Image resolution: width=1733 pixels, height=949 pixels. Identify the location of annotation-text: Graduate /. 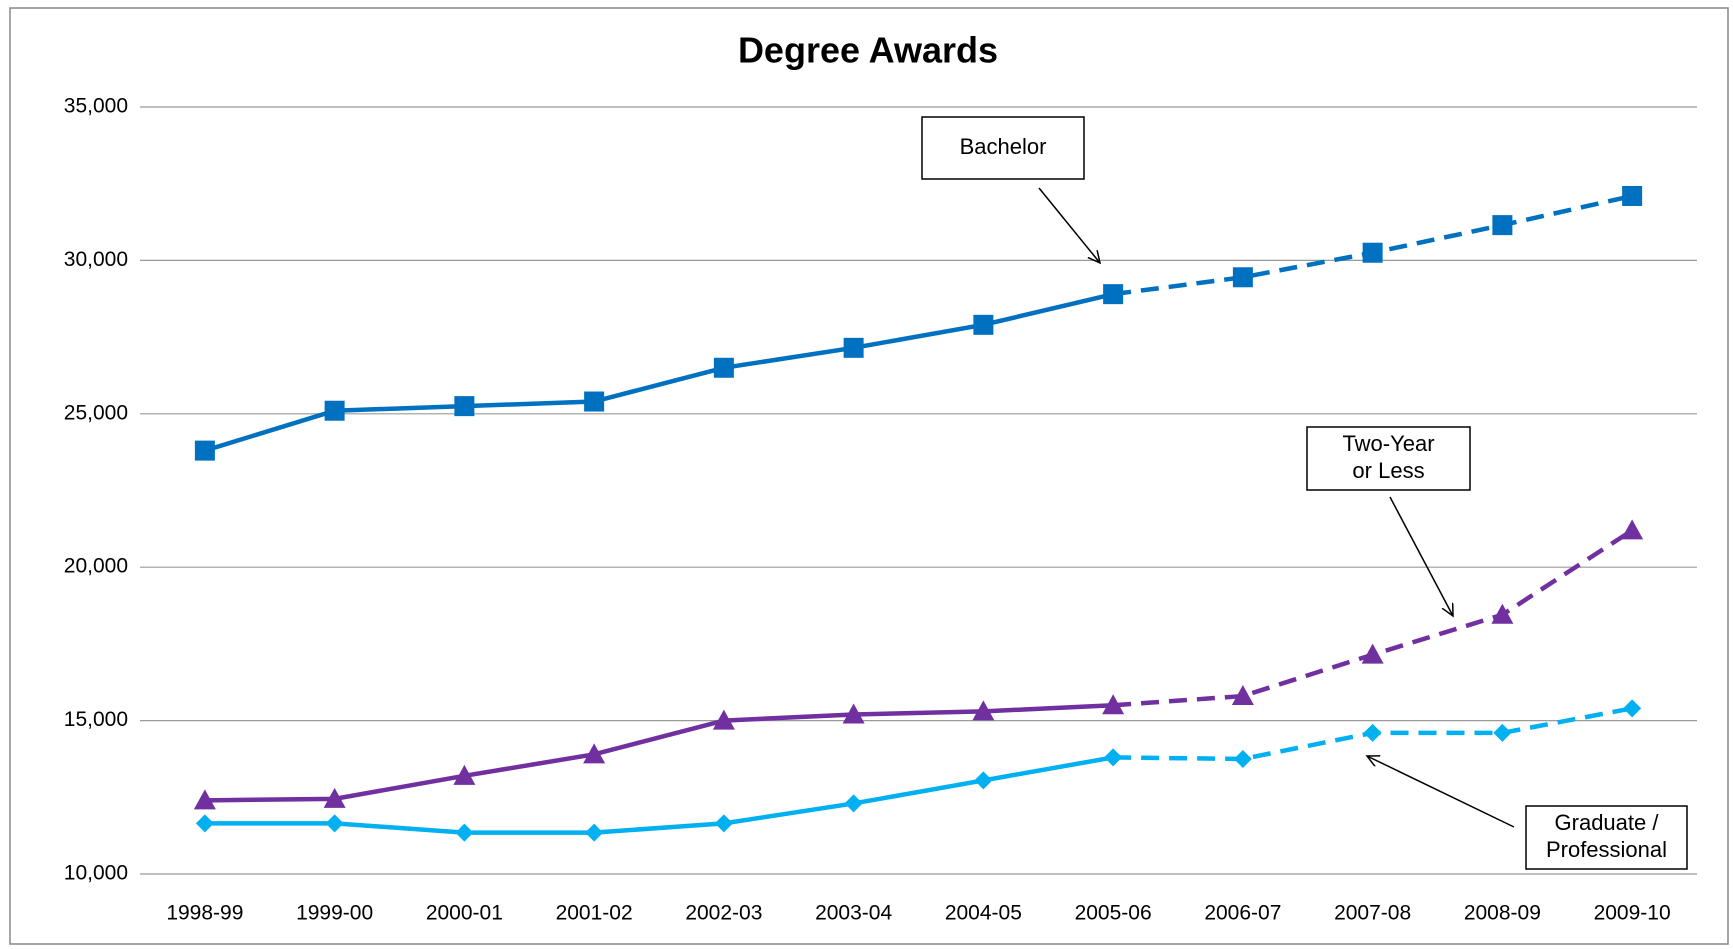
(1607, 822).